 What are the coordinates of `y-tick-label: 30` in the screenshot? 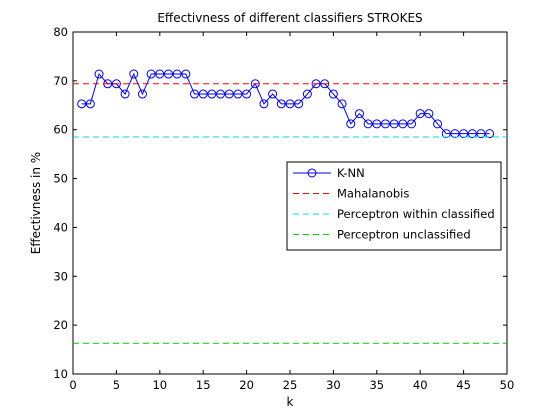 It's located at (60, 276).